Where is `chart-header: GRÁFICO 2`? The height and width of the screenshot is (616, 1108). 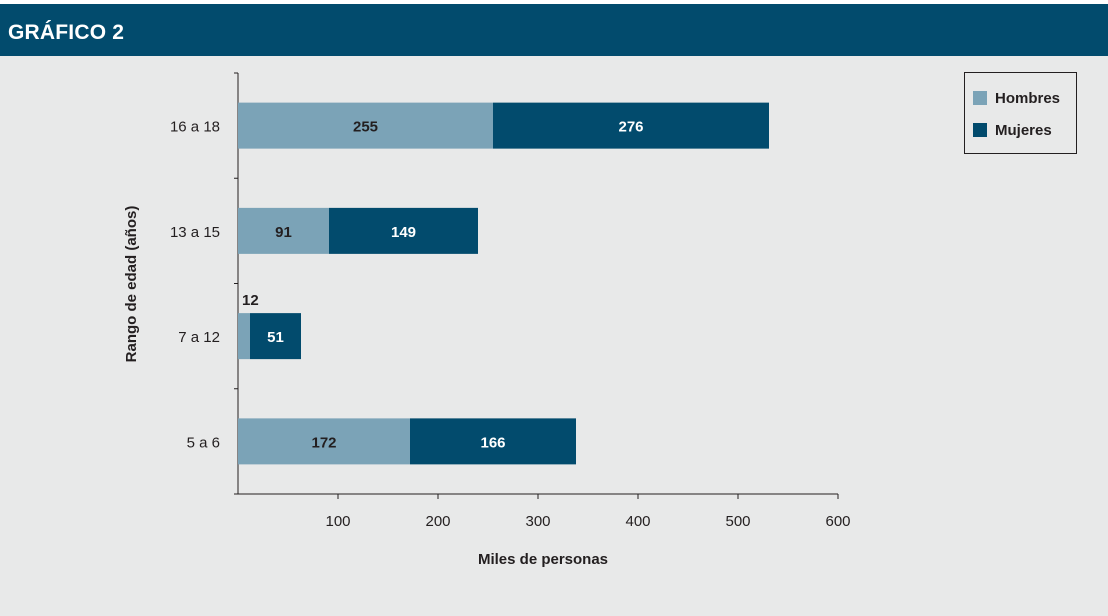 chart-header: GRÁFICO 2 is located at coordinates (554, 30).